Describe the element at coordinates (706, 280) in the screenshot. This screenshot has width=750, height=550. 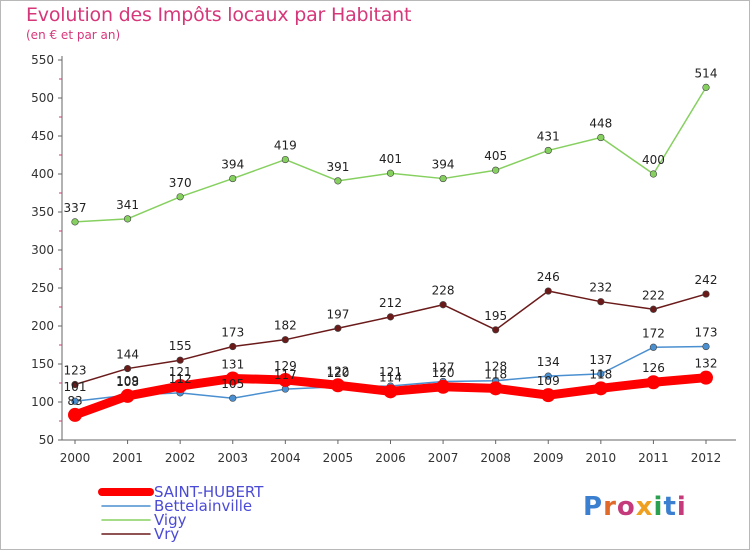
I see `data-label-vry: 242` at that location.